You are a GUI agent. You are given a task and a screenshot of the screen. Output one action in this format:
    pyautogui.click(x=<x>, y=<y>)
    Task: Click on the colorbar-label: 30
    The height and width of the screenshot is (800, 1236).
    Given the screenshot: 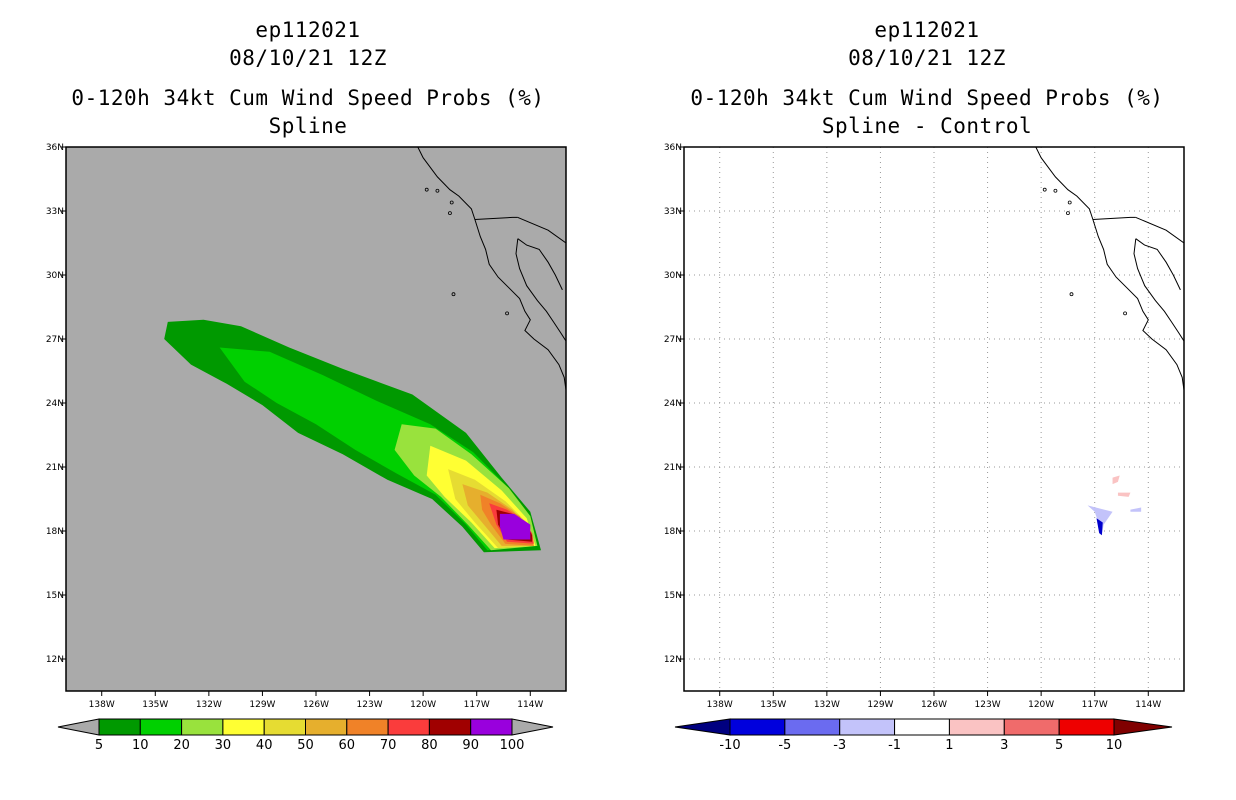 What is the action you would take?
    pyautogui.click(x=223, y=745)
    